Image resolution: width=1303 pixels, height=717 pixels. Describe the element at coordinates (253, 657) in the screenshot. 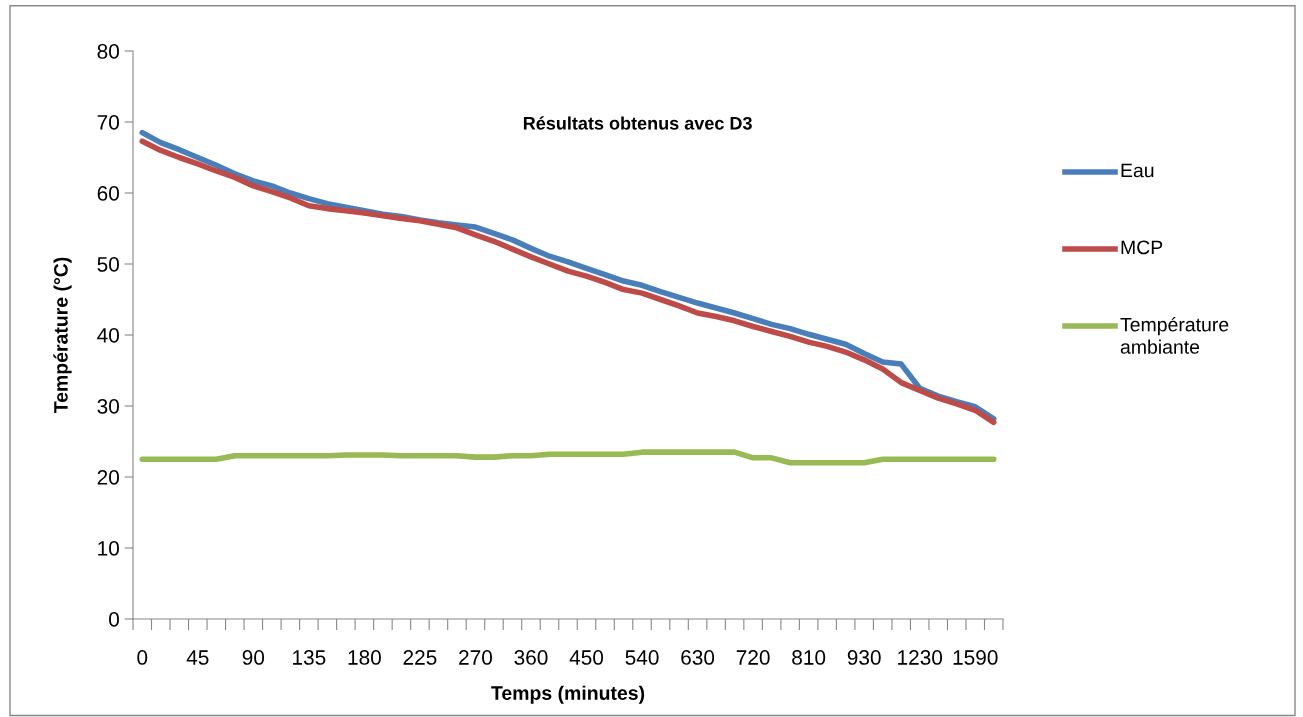

I see `x-tick-label: 90` at that location.